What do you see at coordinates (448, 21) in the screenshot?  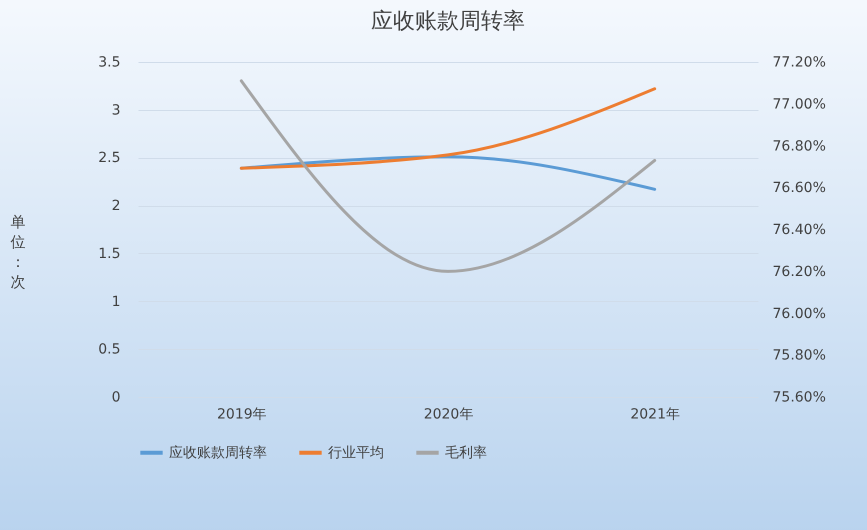 I see `chart-title: 应收账款周转率` at bounding box center [448, 21].